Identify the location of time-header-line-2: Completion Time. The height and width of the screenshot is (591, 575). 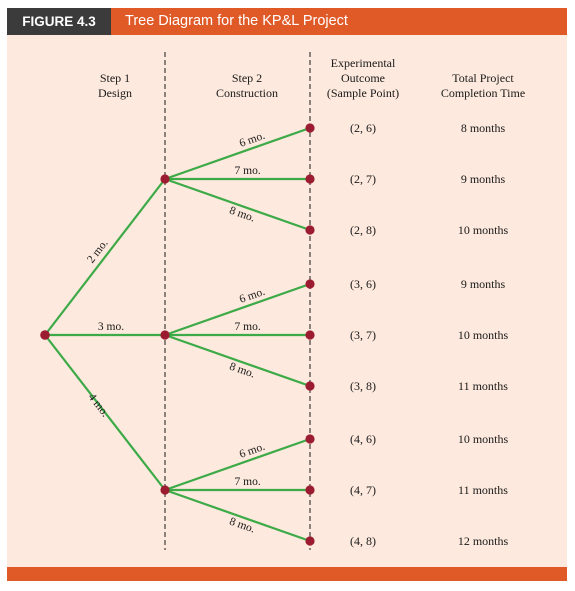
(483, 93).